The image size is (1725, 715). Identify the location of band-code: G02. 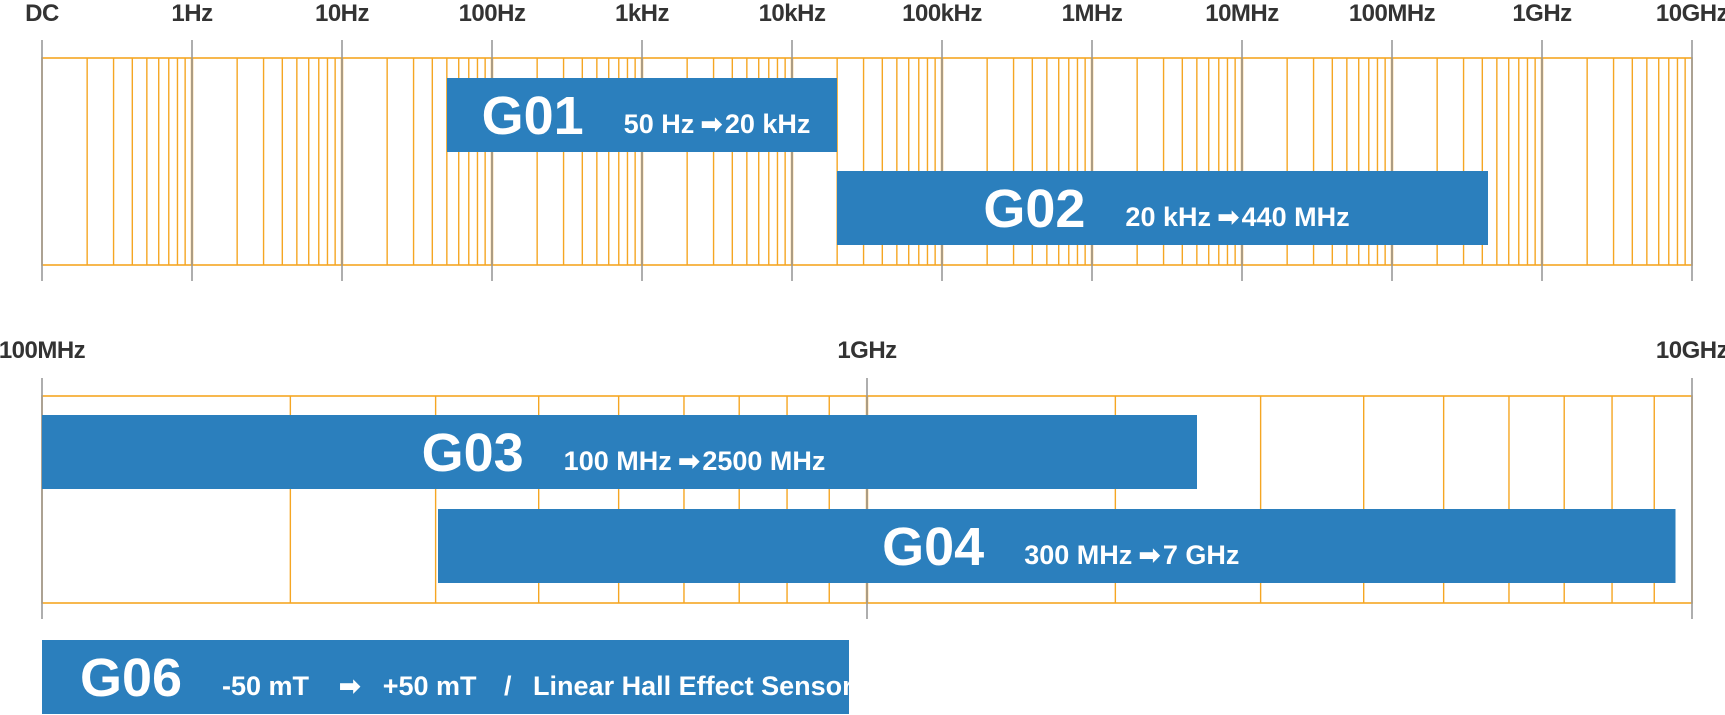
(1034, 209).